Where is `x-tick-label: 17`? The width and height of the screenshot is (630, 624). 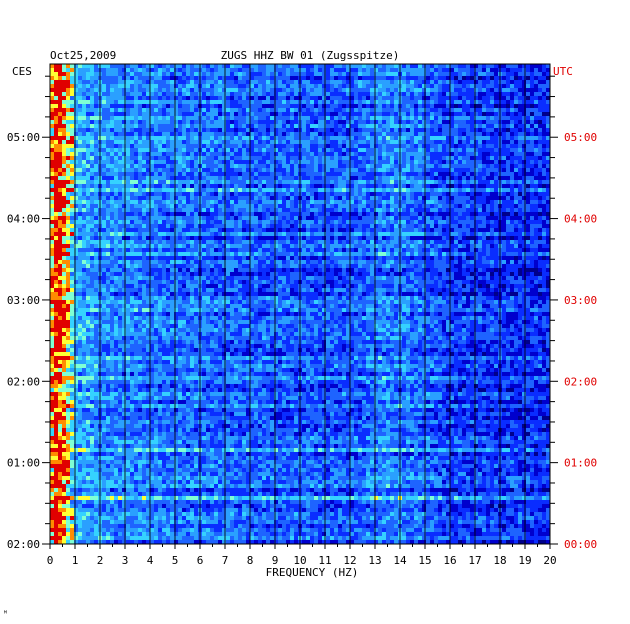 x-tick-label: 17 is located at coordinates (474, 560).